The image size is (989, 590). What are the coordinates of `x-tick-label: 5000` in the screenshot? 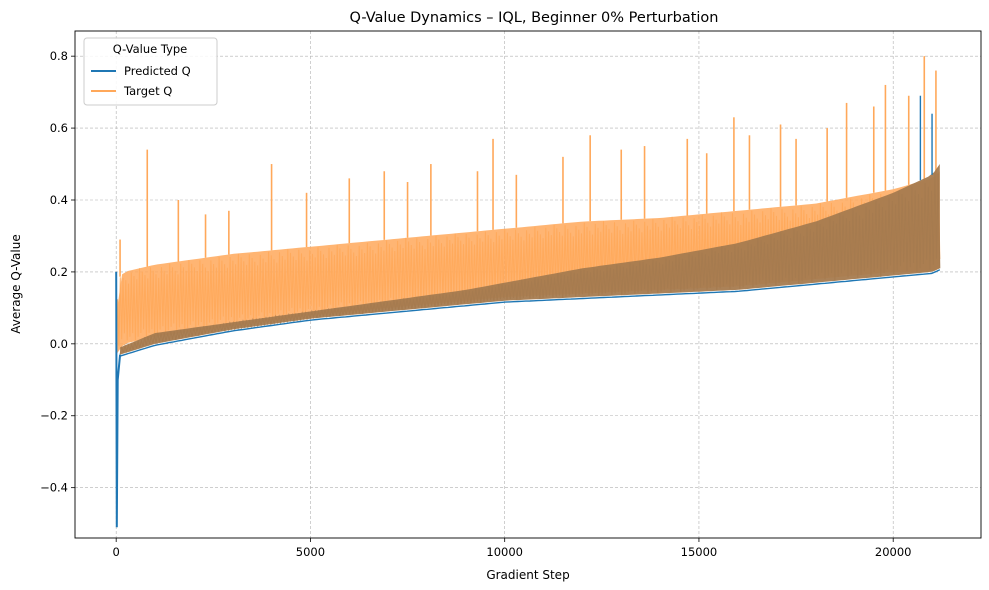 It's located at (310, 552).